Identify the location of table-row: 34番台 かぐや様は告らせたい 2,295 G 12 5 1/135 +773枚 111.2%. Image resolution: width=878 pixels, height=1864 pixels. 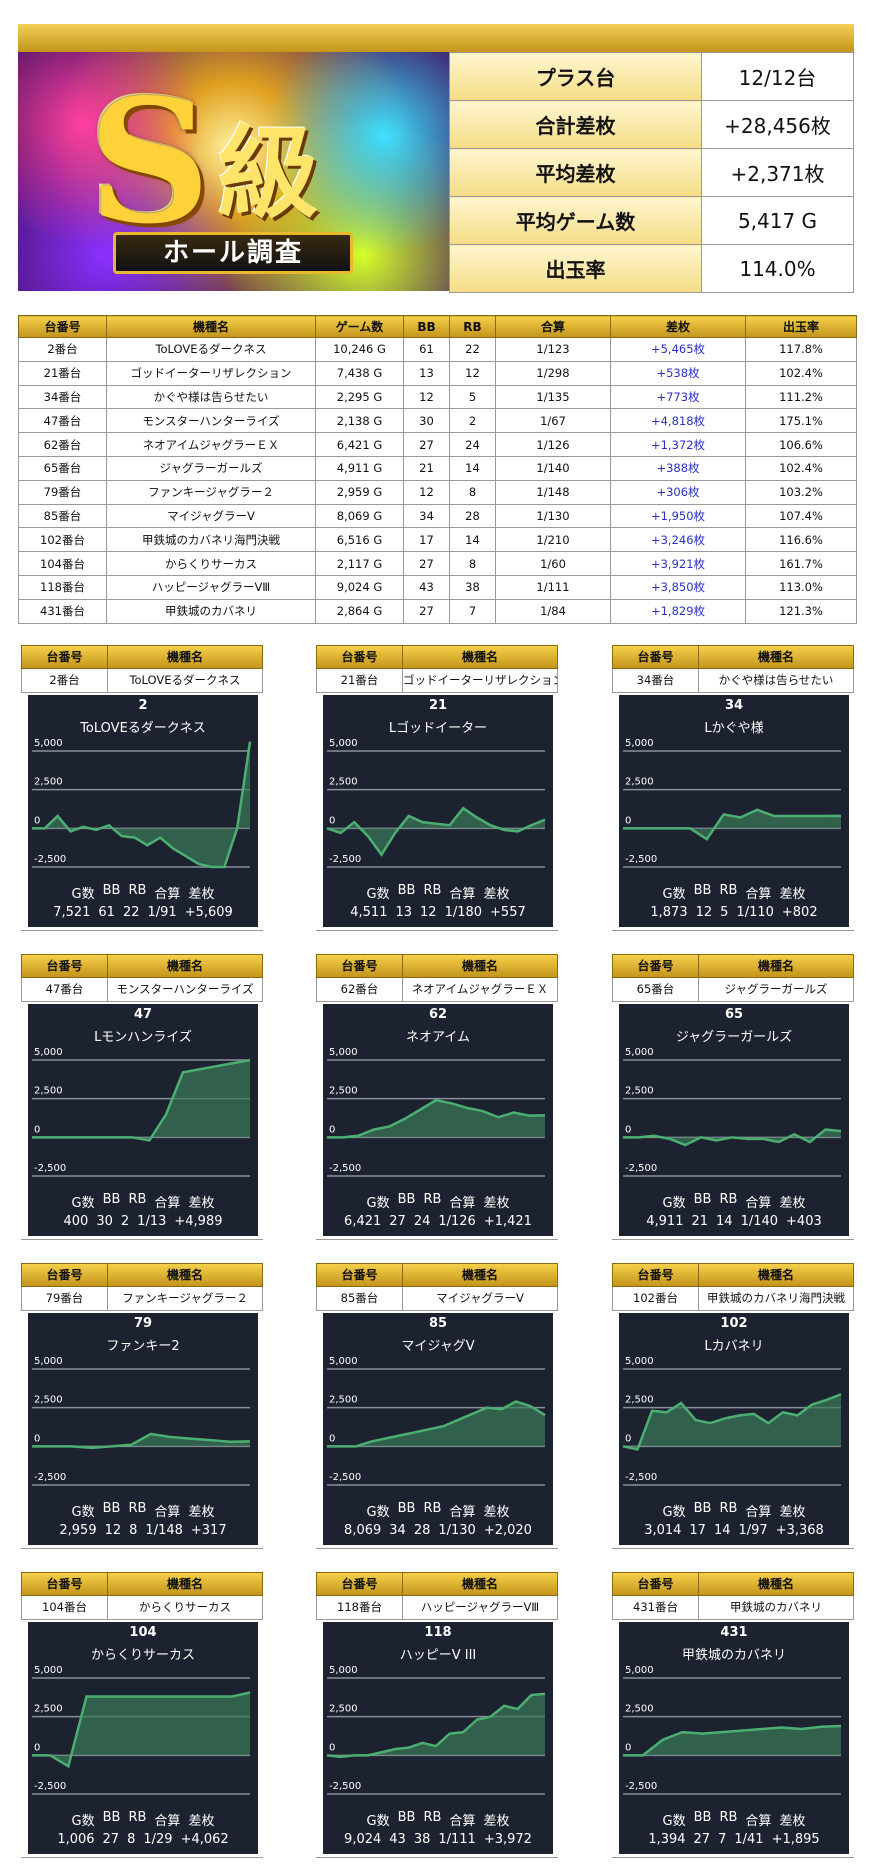
(437, 397).